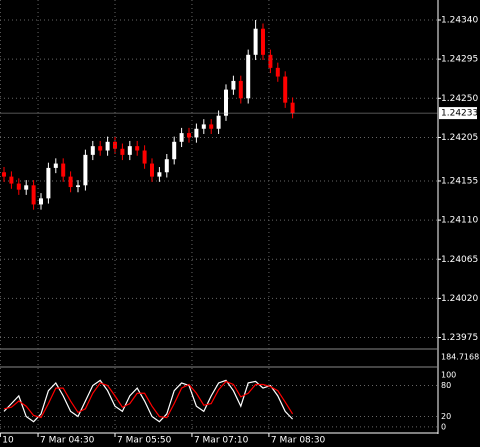 The image size is (480, 447). I want to click on y-tick-label: 1.24065, so click(459, 260).